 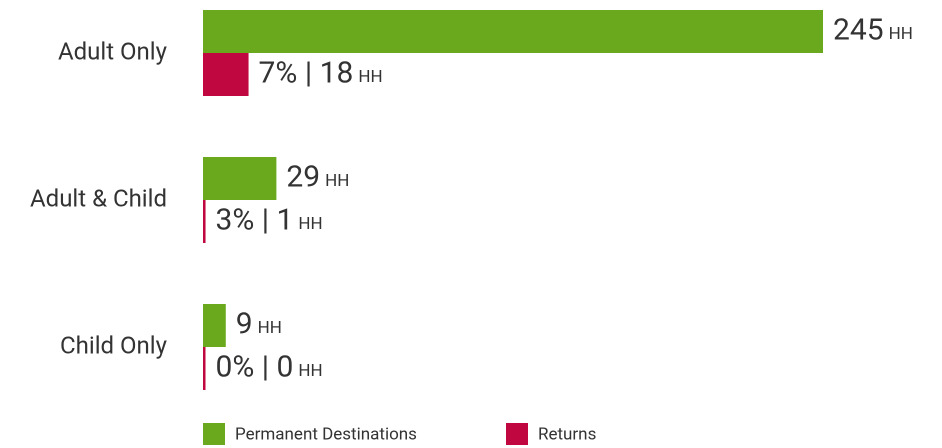 What do you see at coordinates (303, 176) in the screenshot?
I see `value-label: 29` at bounding box center [303, 176].